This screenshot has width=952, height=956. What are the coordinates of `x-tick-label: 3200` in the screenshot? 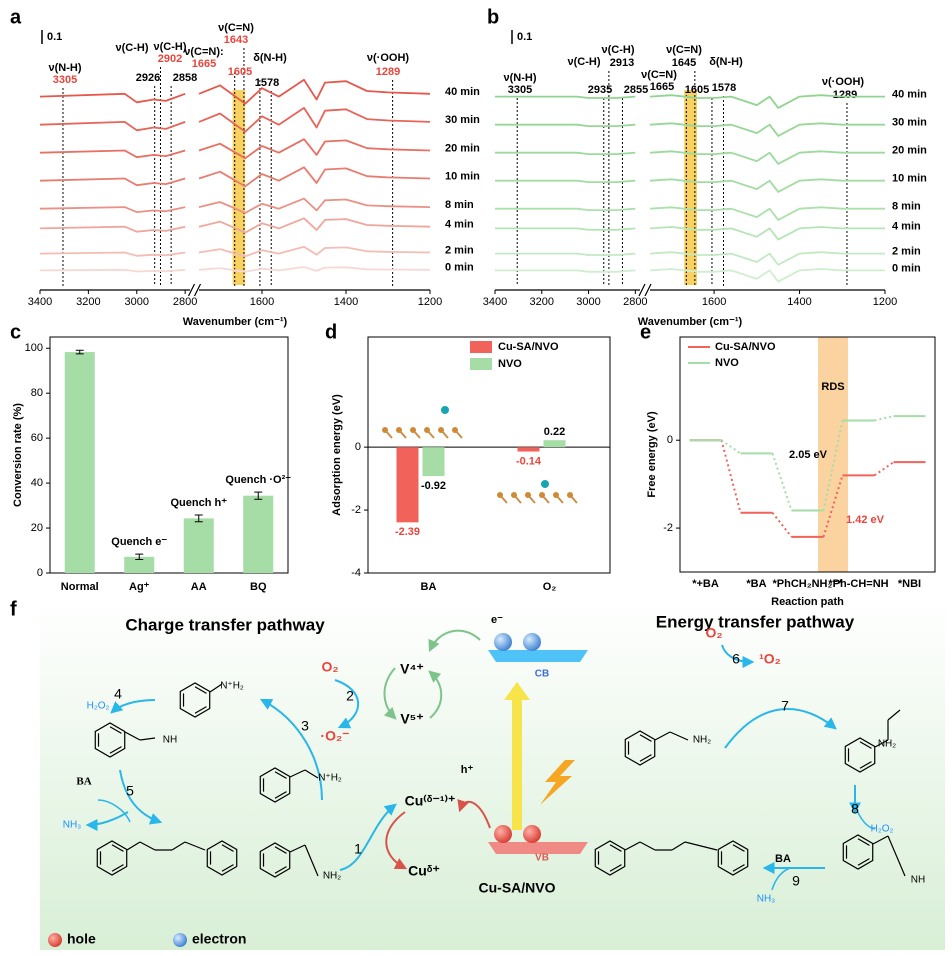 It's located at (542, 302).